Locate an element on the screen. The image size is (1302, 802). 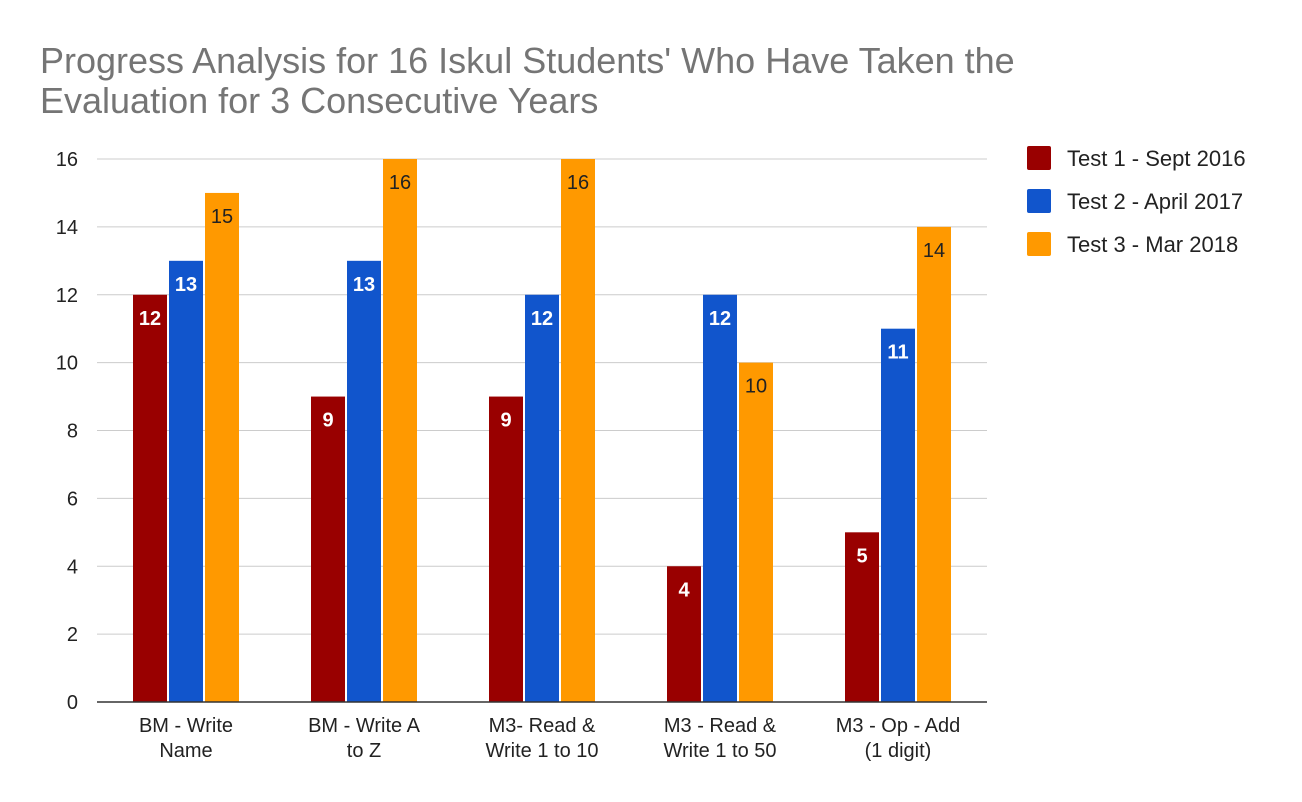
y-axis-tick-labels: 0 2 4 6 8 10 12 14 16 is located at coordinates (67, 431).